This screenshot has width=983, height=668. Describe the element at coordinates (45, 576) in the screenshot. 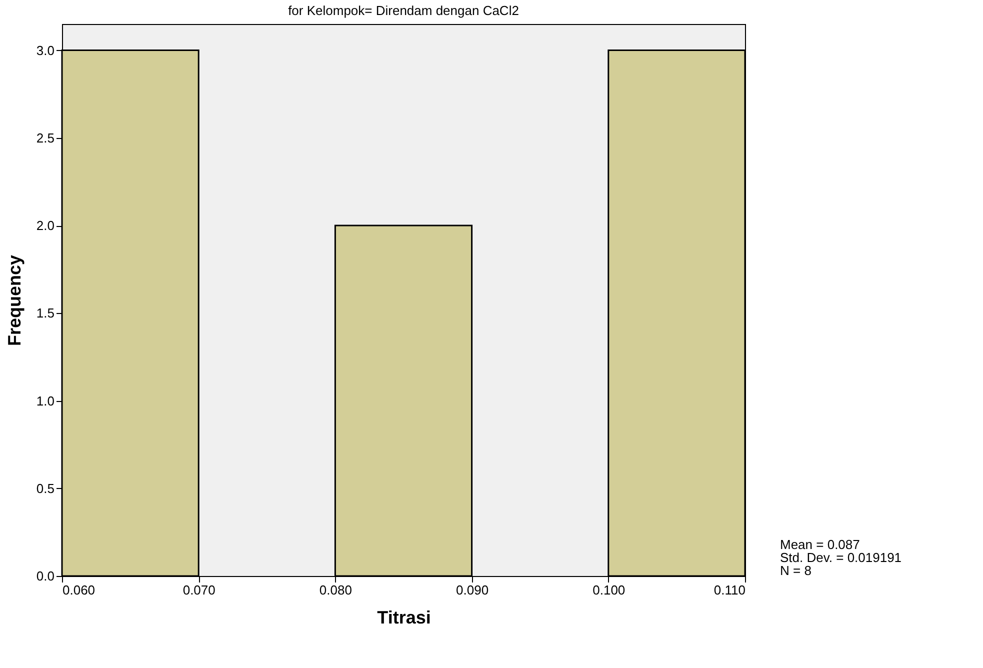

I see `y-tick-label: 0.0` at that location.